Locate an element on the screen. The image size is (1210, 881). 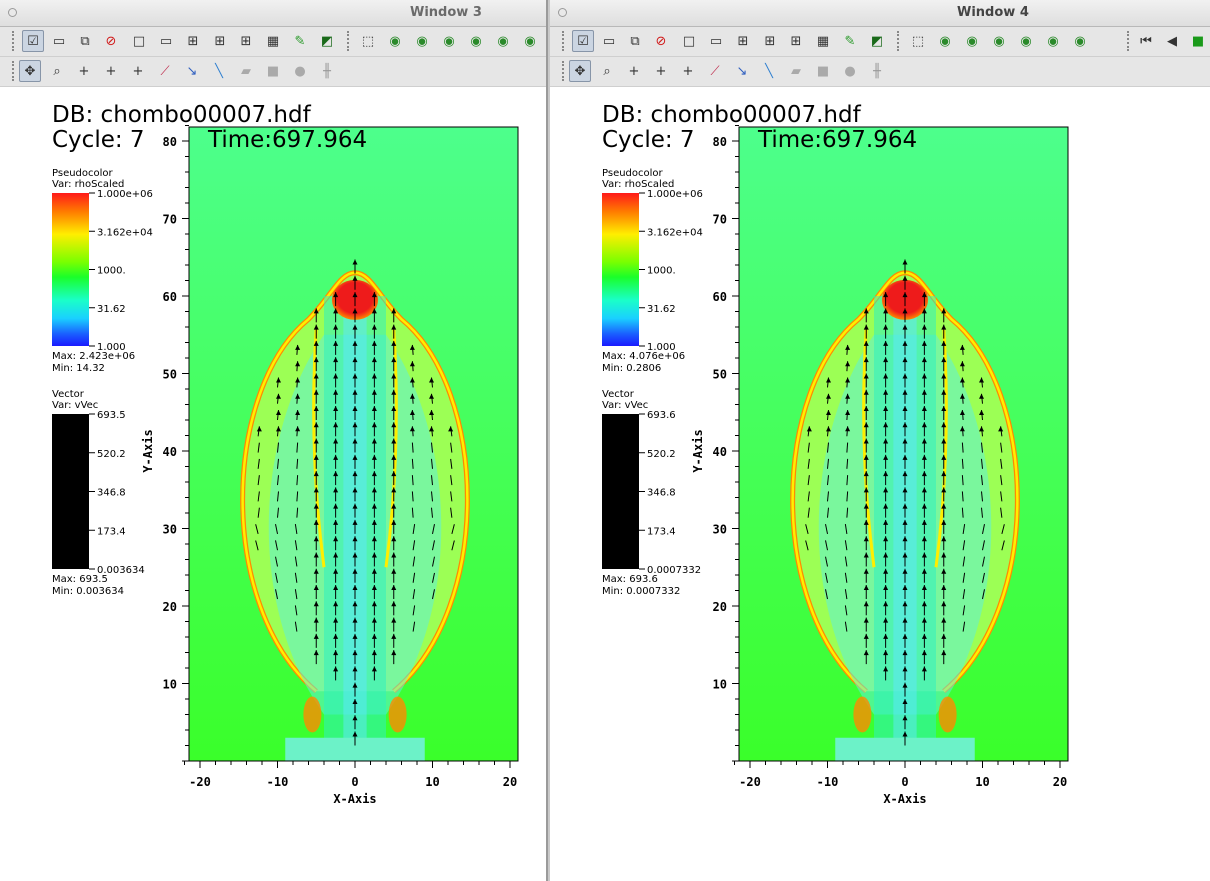
window-titlebar: Window 3 is located at coordinates (273, 13).